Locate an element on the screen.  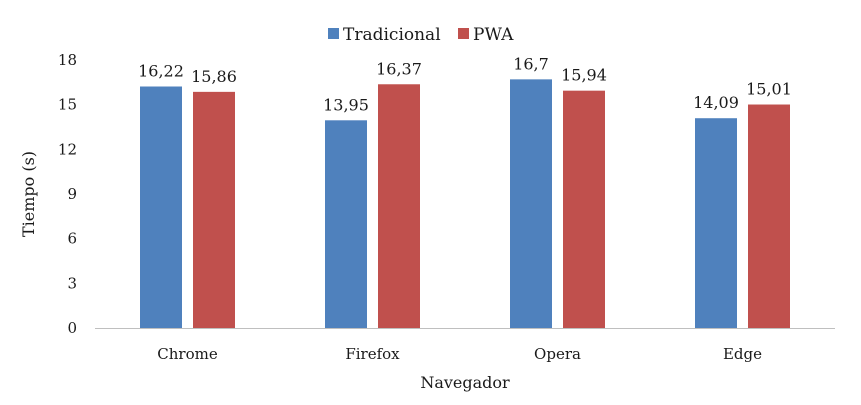
y-tick-label: 6 is located at coordinates (72, 239).